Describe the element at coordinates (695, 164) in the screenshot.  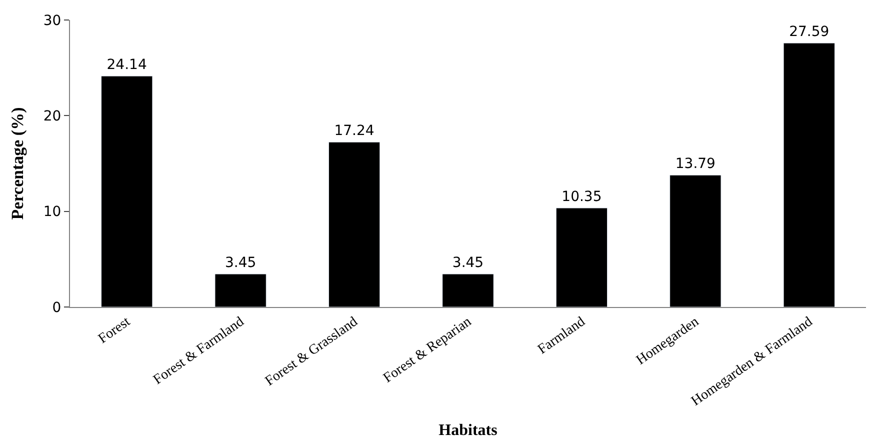
I see `data-label: 13.79` at that location.